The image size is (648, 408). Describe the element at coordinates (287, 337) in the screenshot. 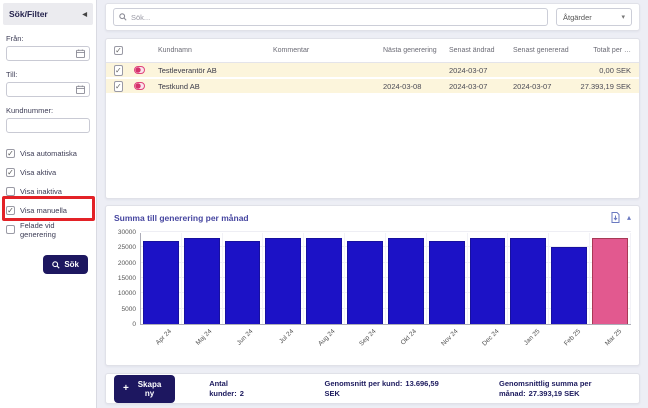

I see `x-tick-label: Jul 24` at that location.